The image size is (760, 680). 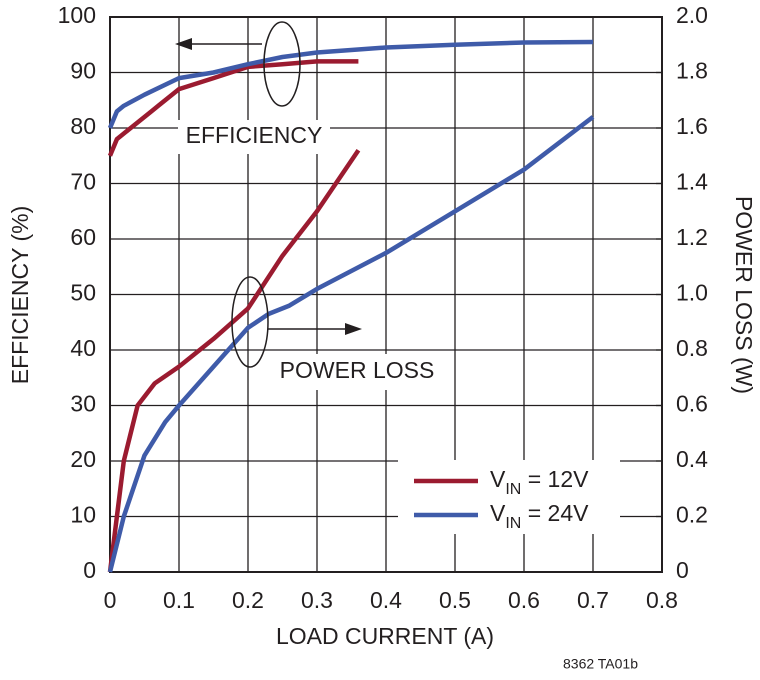 I want to click on efficiency-ellipse, so click(x=282, y=64).